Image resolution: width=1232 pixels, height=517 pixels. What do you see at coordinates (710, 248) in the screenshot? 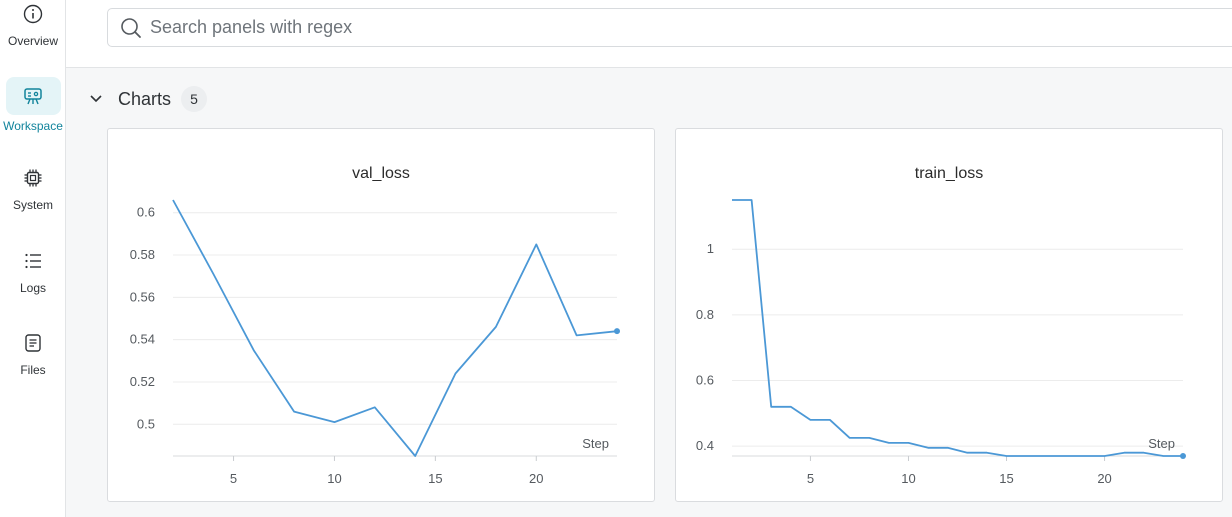
I see `y-tick-label: 1` at bounding box center [710, 248].